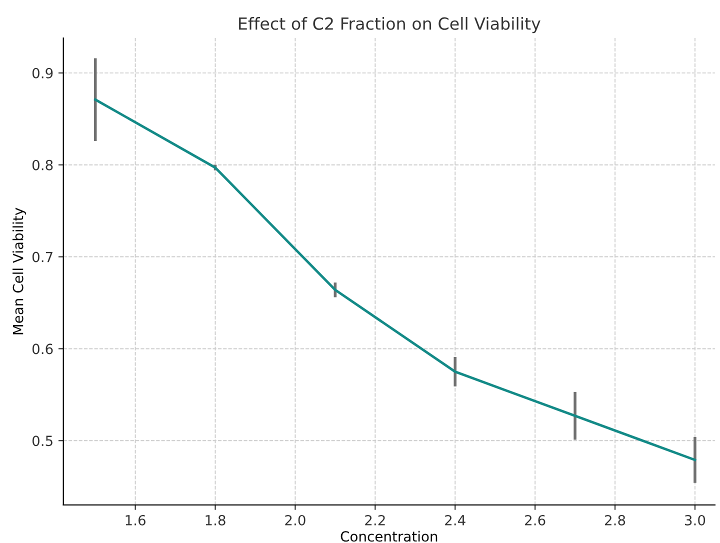 This screenshot has height=543, width=720. Describe the element at coordinates (389, 25) in the screenshot. I see `chart-title: Effect of C2 Fraction on Cell Viability` at that location.